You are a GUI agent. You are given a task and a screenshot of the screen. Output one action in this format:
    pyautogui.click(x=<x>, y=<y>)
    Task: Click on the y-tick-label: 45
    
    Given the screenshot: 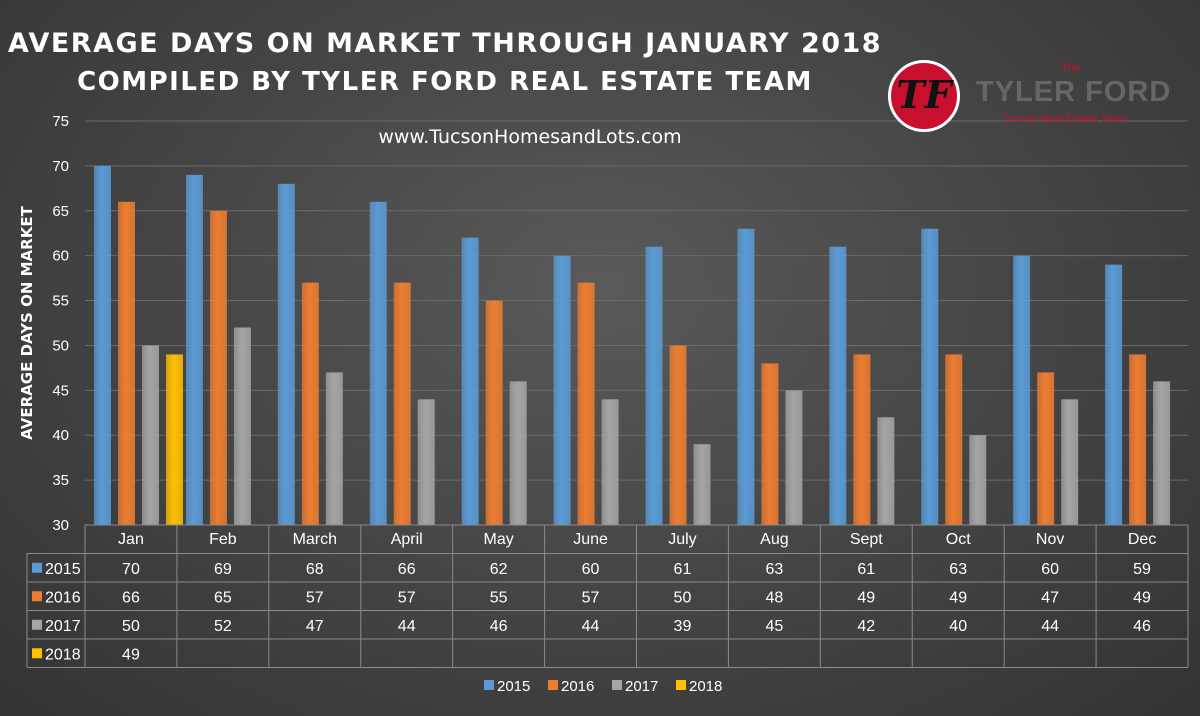 What is the action you would take?
    pyautogui.click(x=60, y=390)
    